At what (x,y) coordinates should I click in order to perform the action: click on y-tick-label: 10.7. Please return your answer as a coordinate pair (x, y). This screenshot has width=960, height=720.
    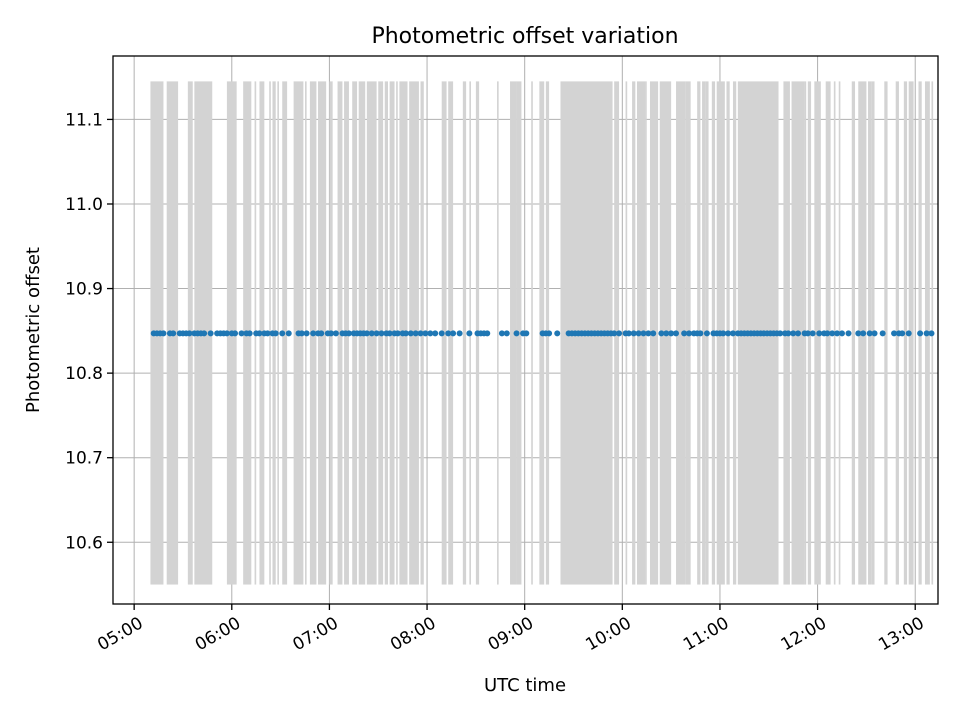
    Looking at the image, I should click on (84, 459).